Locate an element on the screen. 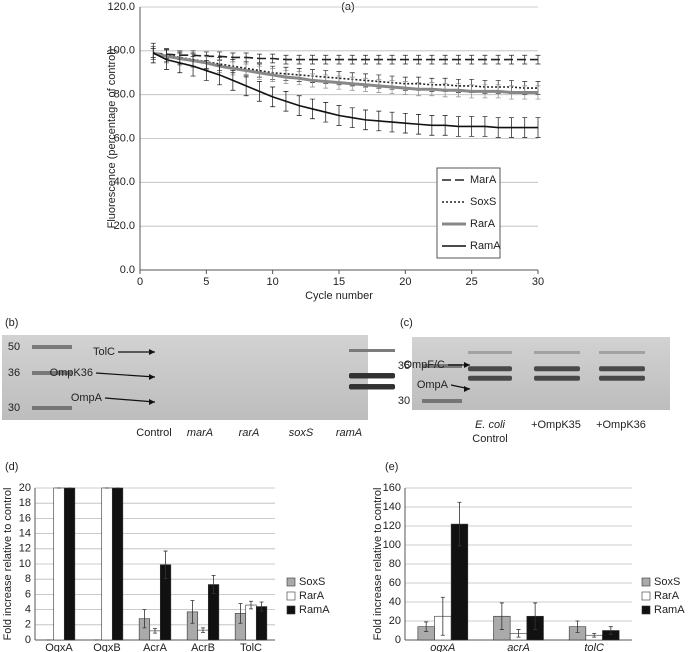 The height and width of the screenshot is (652, 688). y-tick-label: 2 is located at coordinates (28, 625).